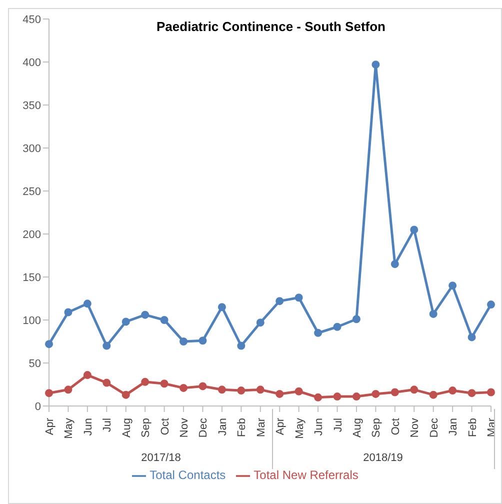 This screenshot has width=502, height=504. What do you see at coordinates (271, 26) in the screenshot?
I see `chart-title: Paediatric Continence - South Setfon` at bounding box center [271, 26].